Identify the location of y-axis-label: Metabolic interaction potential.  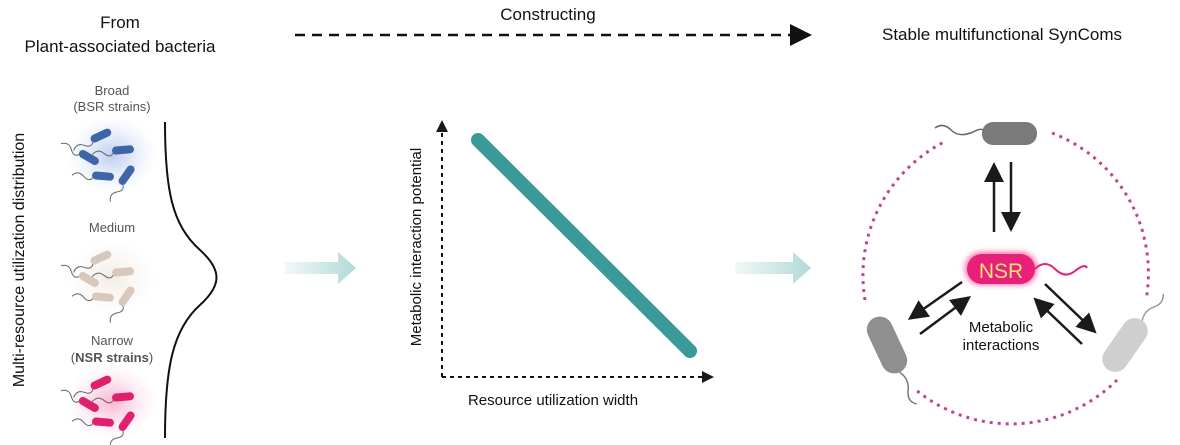
(416, 247).